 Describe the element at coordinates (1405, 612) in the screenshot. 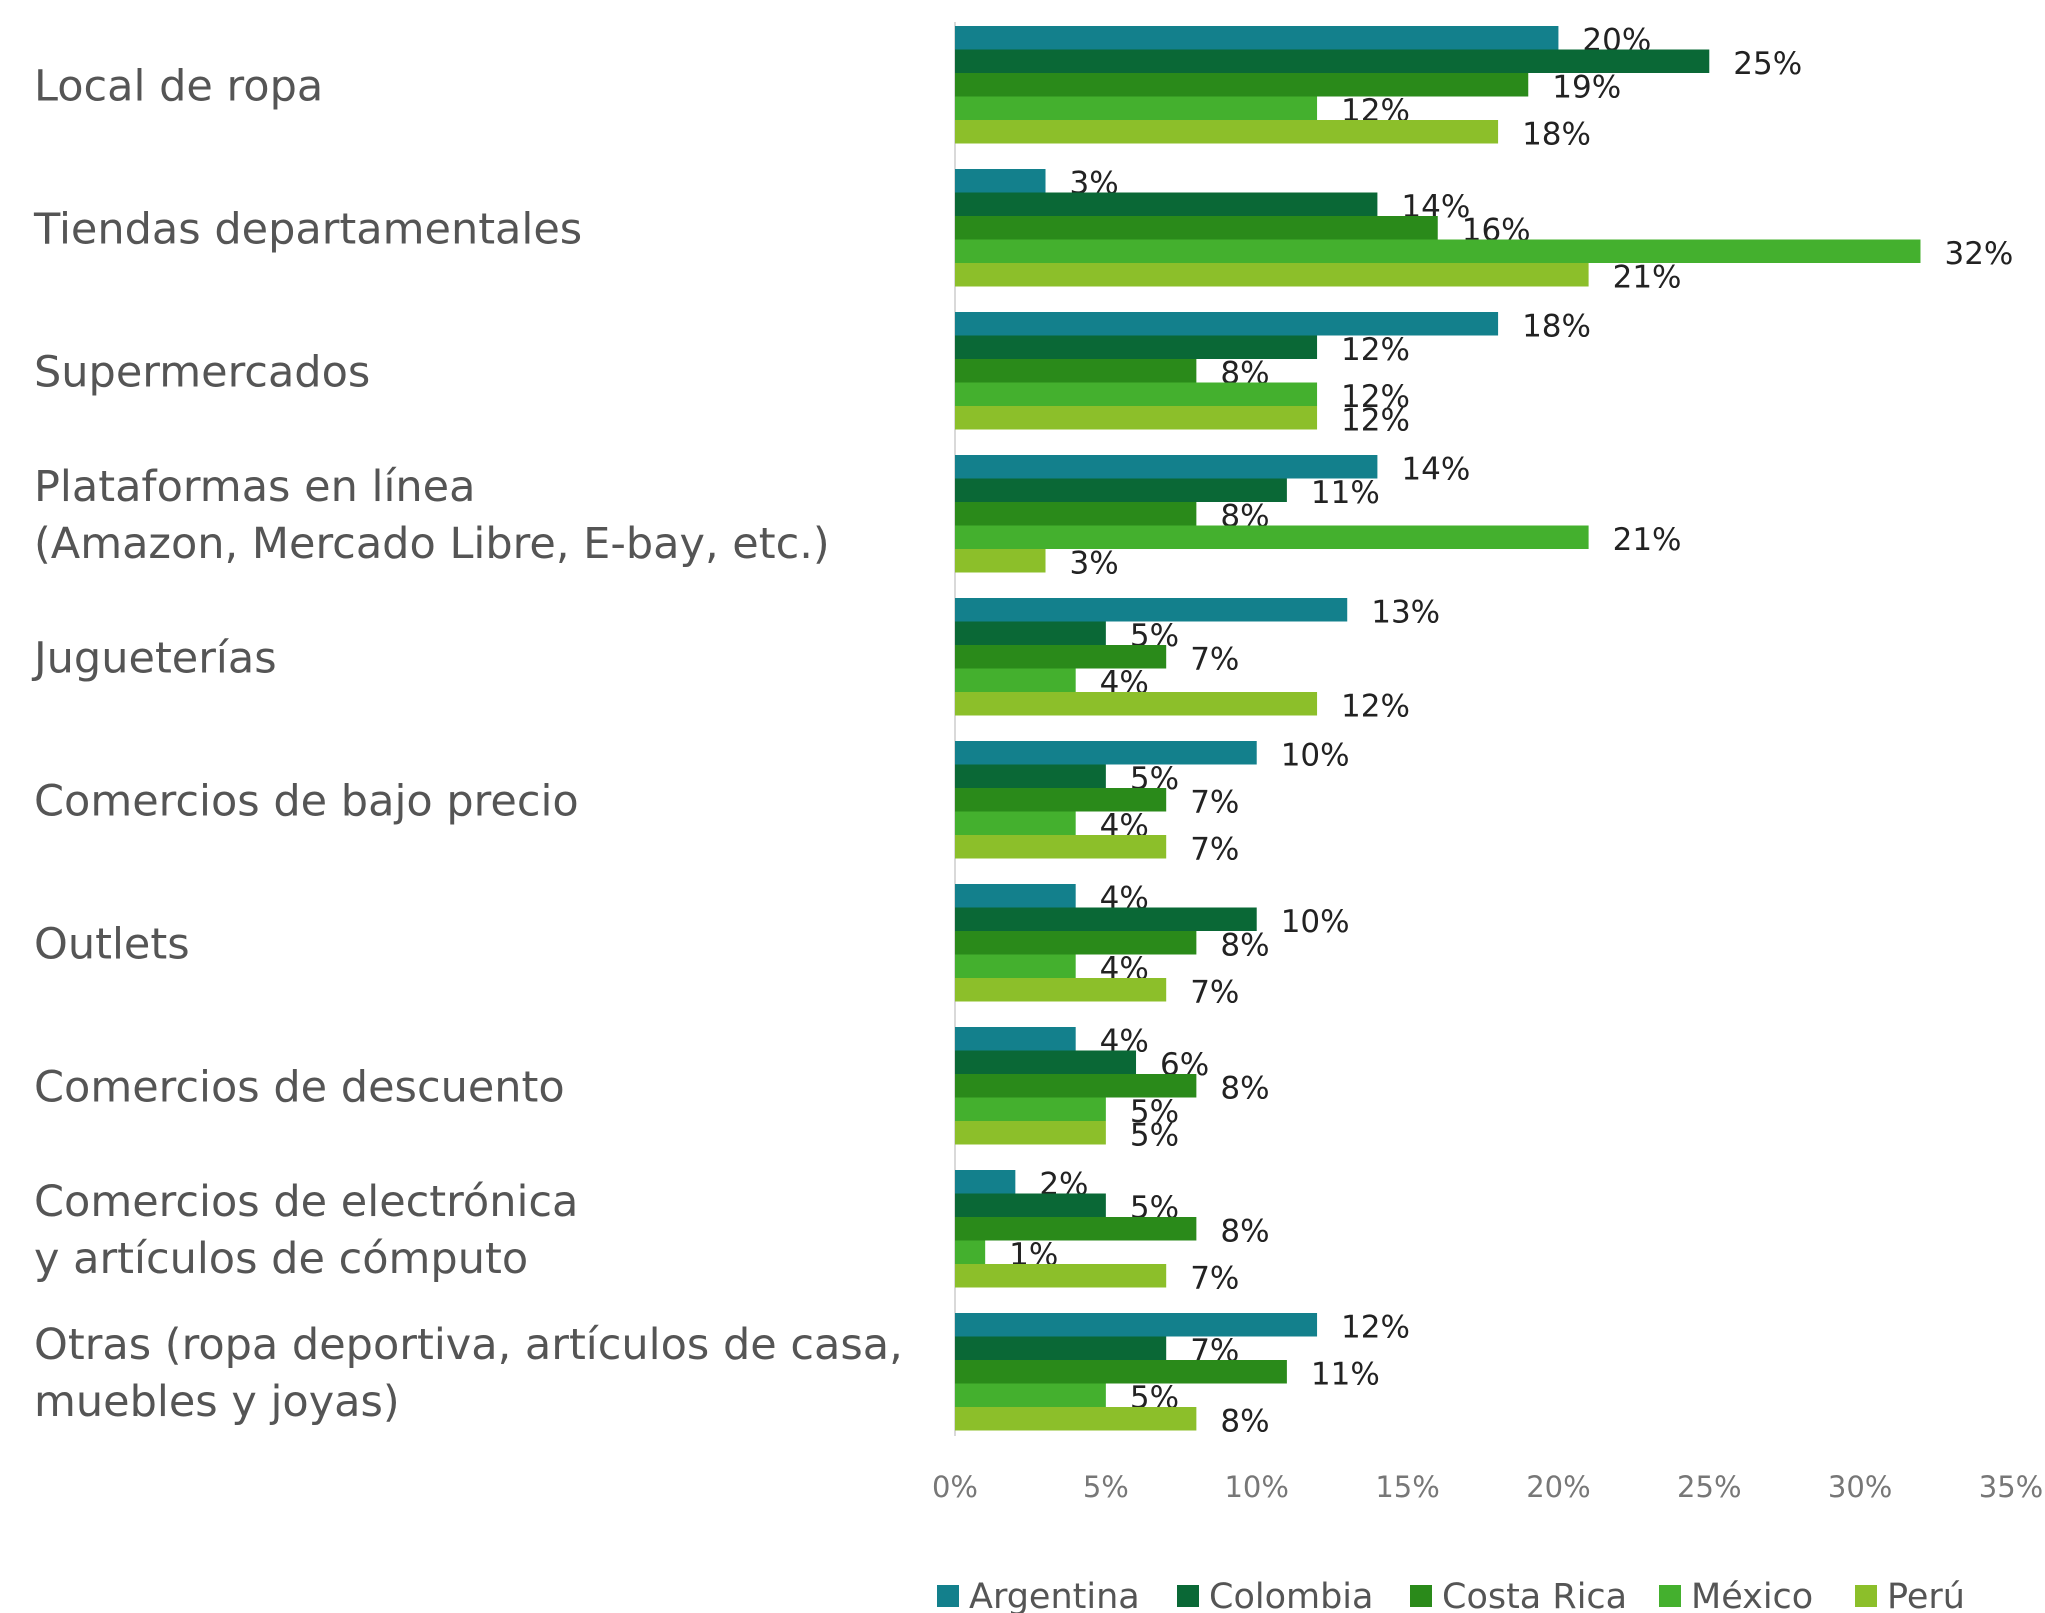

I see `value-label: 13%` at that location.